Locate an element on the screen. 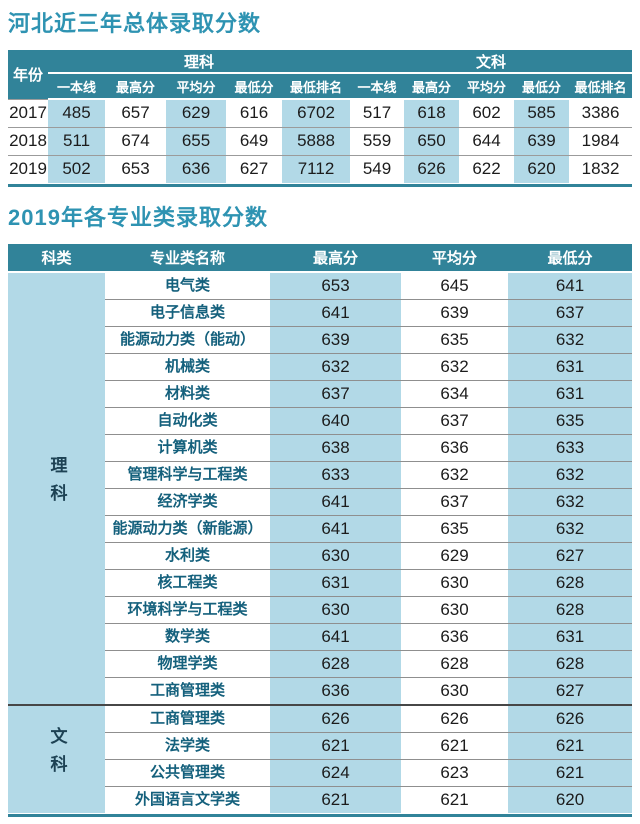  score-cell: 485 is located at coordinates (76, 112).